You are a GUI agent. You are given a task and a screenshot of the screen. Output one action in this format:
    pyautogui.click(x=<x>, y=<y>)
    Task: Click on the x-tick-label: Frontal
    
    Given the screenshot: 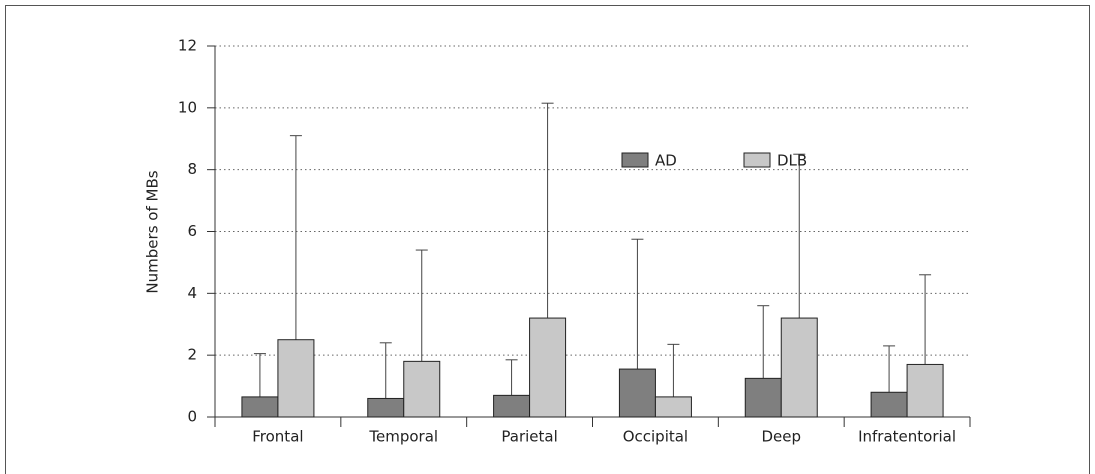 What is the action you would take?
    pyautogui.click(x=277, y=437)
    